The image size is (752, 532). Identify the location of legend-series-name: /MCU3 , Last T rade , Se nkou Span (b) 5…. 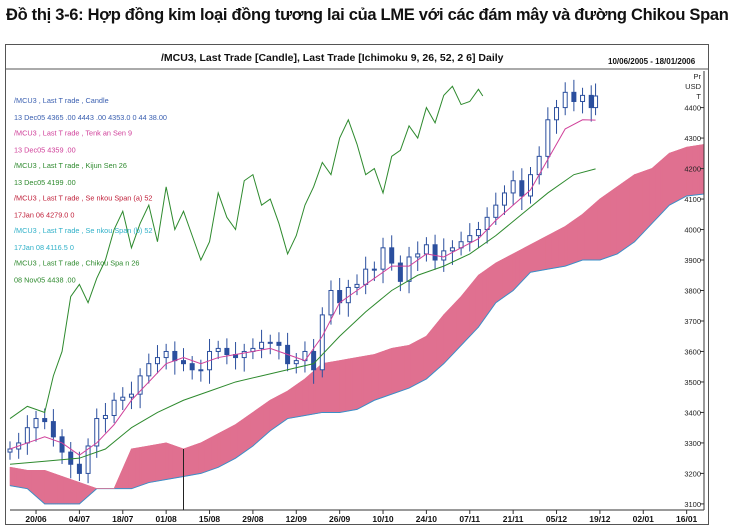
(83, 230).